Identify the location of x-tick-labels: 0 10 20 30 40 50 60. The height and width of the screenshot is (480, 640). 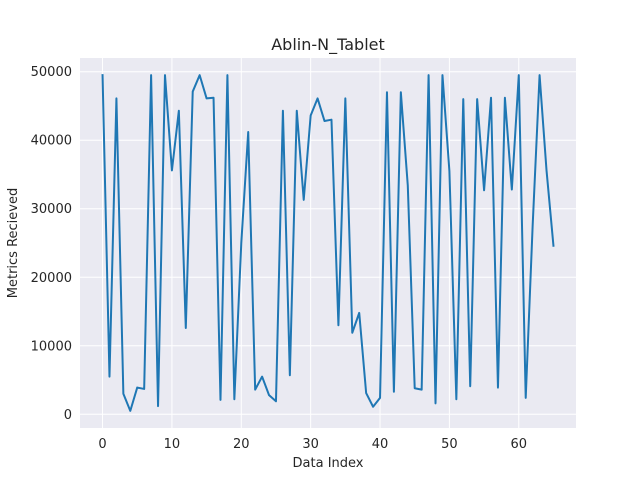
(312, 444).